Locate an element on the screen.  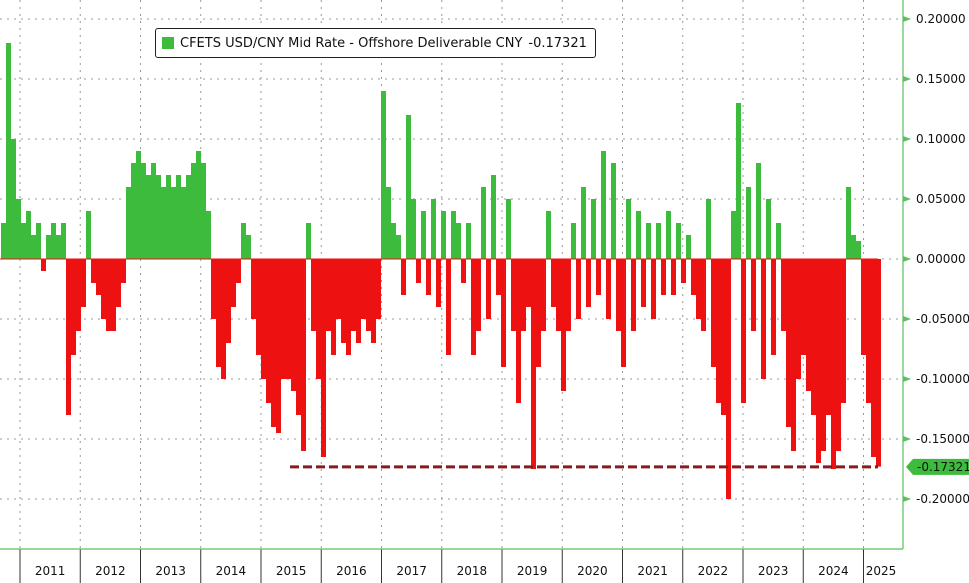
y-tick-label: -0.10000 is located at coordinates (942, 379).